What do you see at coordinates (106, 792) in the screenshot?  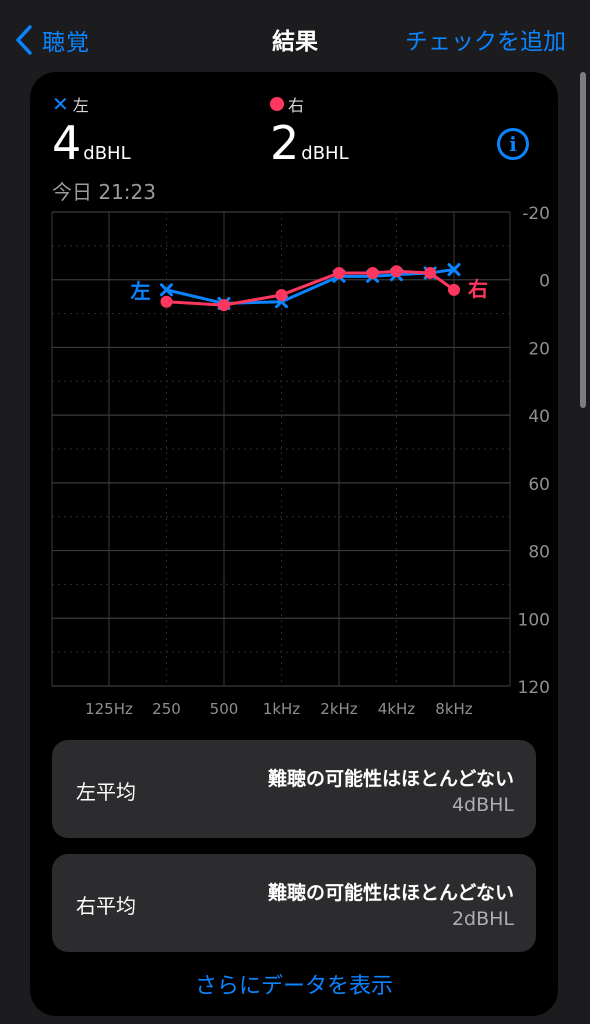 I see `left-average-label: 左平均` at bounding box center [106, 792].